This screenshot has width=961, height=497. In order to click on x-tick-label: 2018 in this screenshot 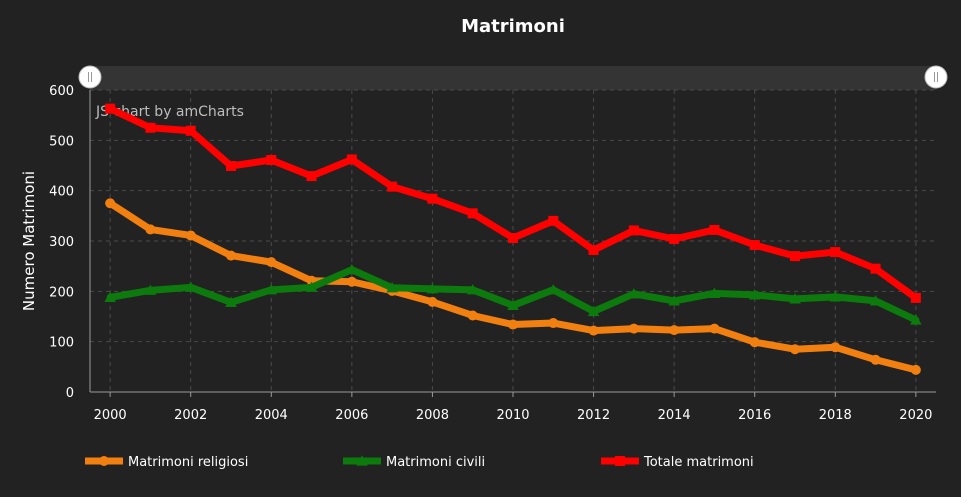, I will do `click(835, 415)`.